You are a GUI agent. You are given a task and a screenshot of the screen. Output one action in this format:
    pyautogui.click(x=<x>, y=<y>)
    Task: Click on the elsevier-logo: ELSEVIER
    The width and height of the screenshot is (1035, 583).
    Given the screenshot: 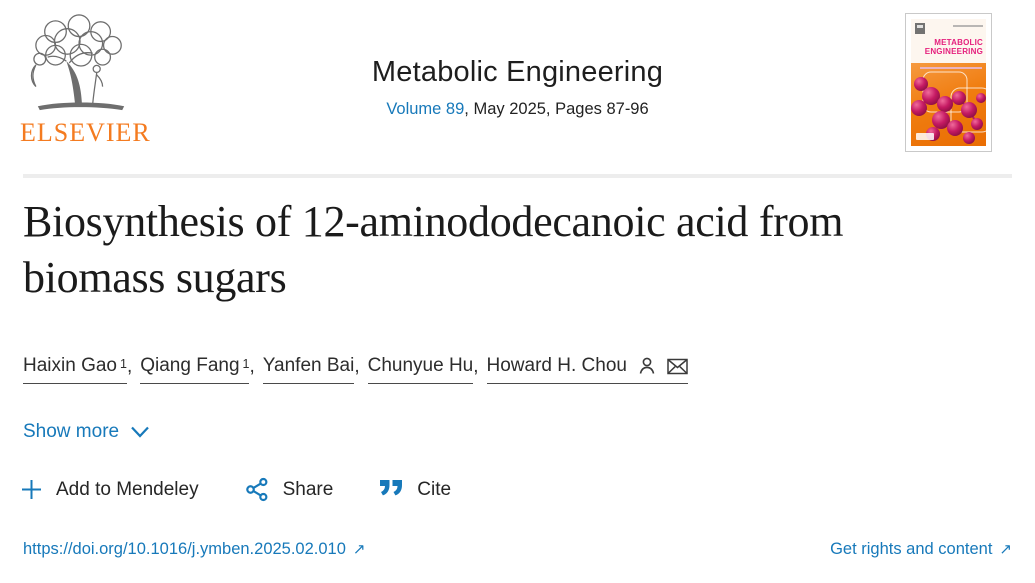 What is the action you would take?
    pyautogui.click(x=85, y=80)
    